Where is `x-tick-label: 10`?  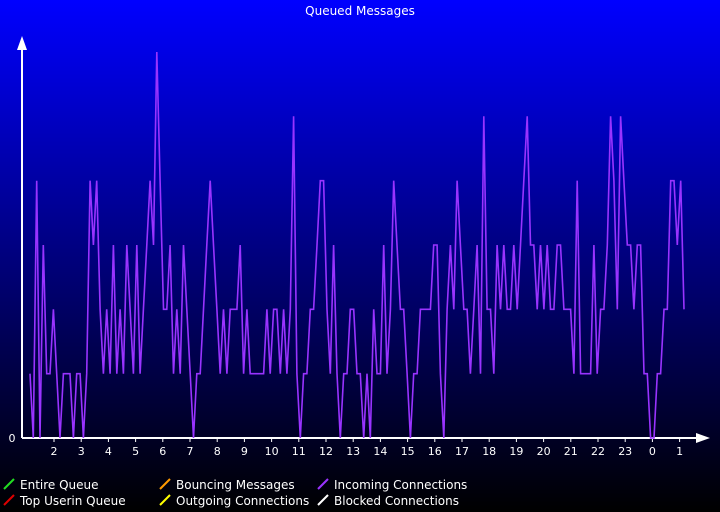
x-tick-label: 10 is located at coordinates (272, 451).